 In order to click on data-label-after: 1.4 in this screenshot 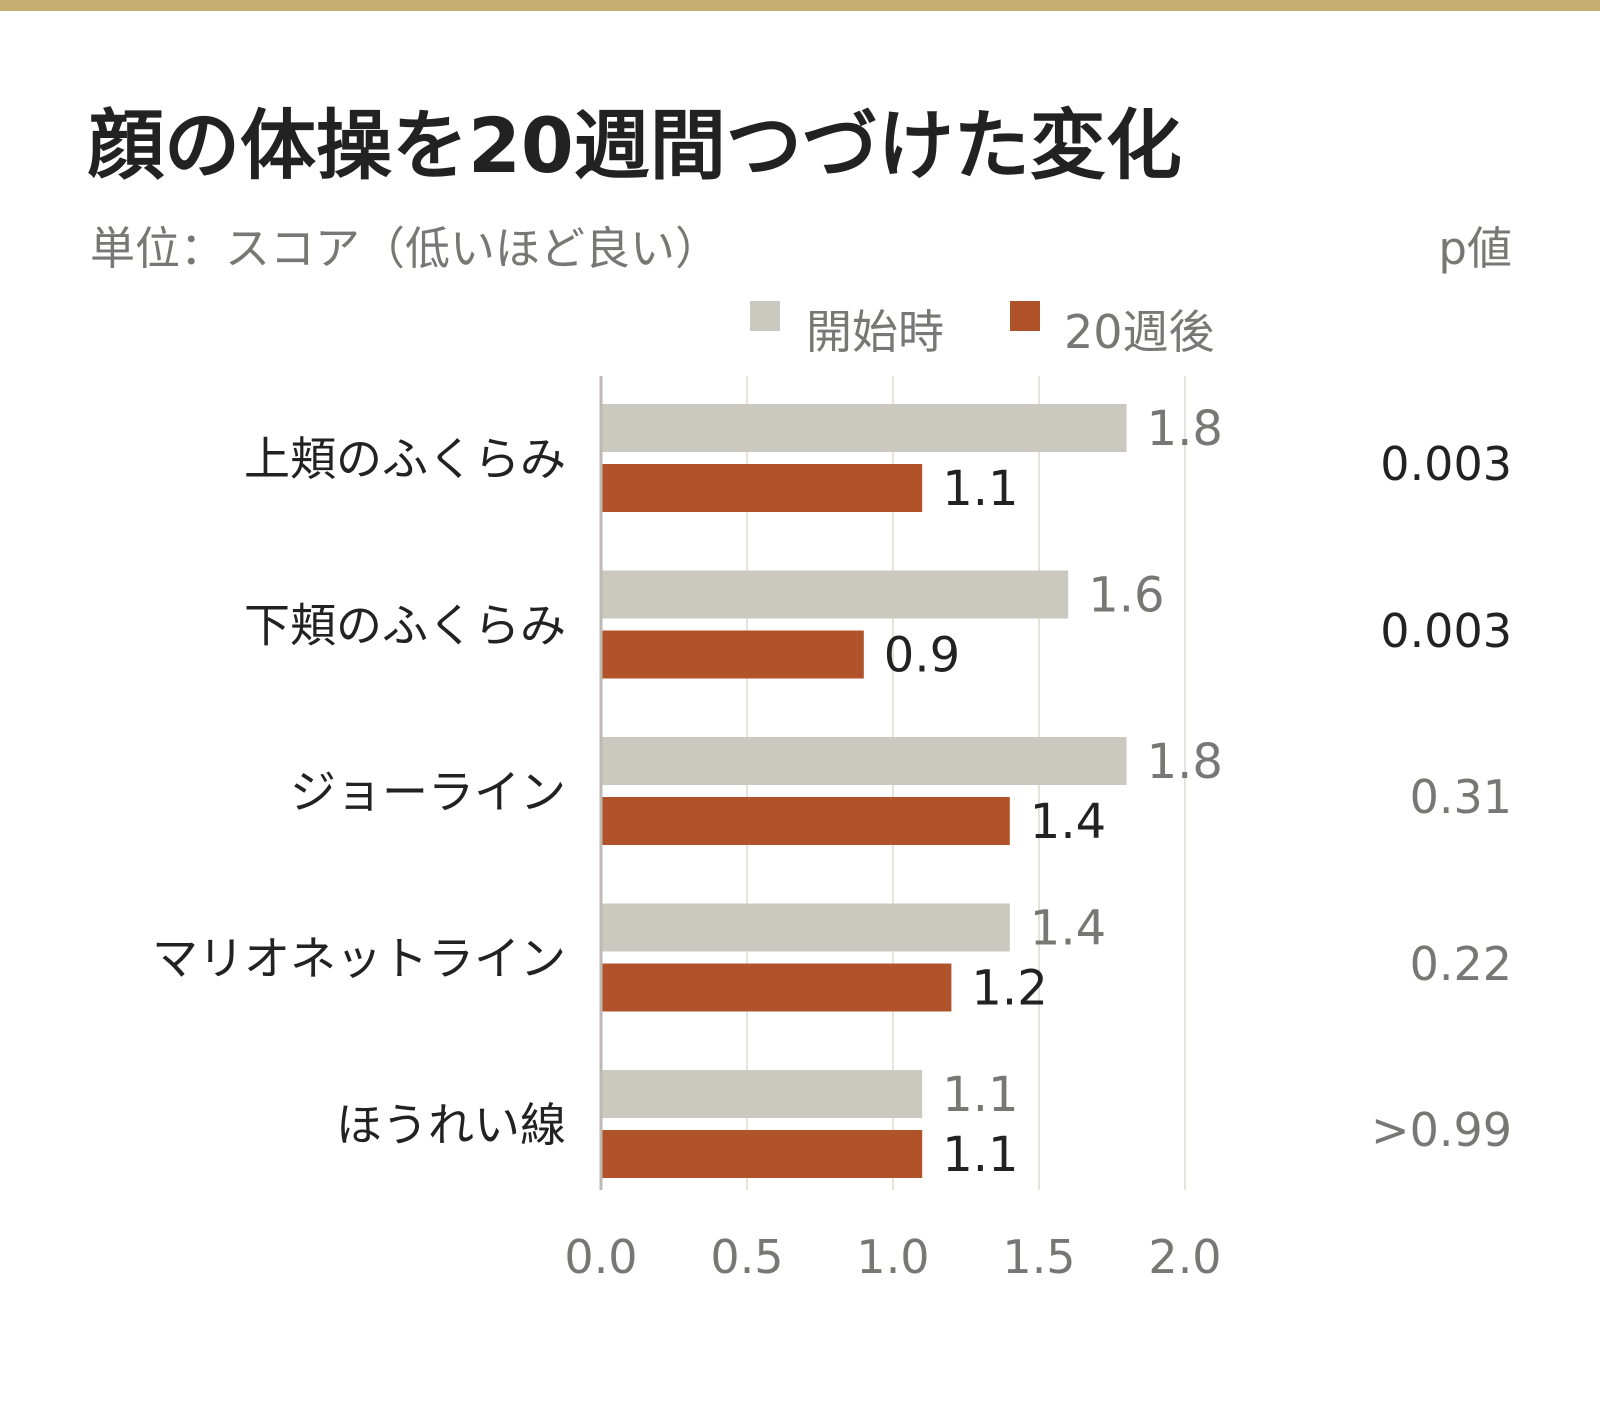, I will do `click(1068, 822)`.